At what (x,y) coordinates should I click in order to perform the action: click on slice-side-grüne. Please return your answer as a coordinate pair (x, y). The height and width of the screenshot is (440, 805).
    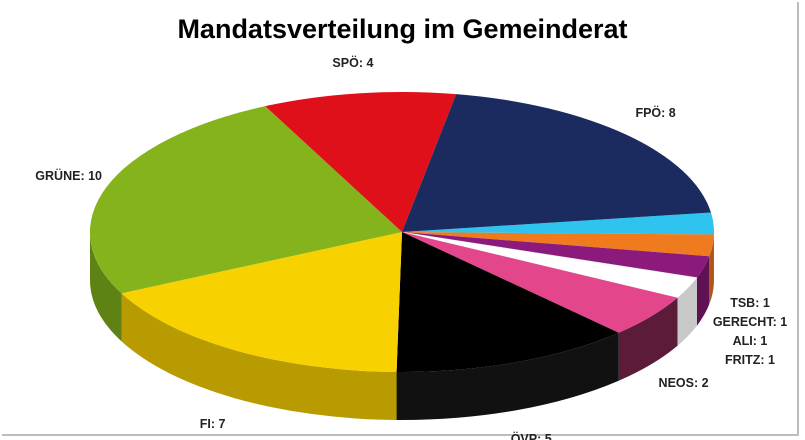
    Looking at the image, I should click on (106, 287).